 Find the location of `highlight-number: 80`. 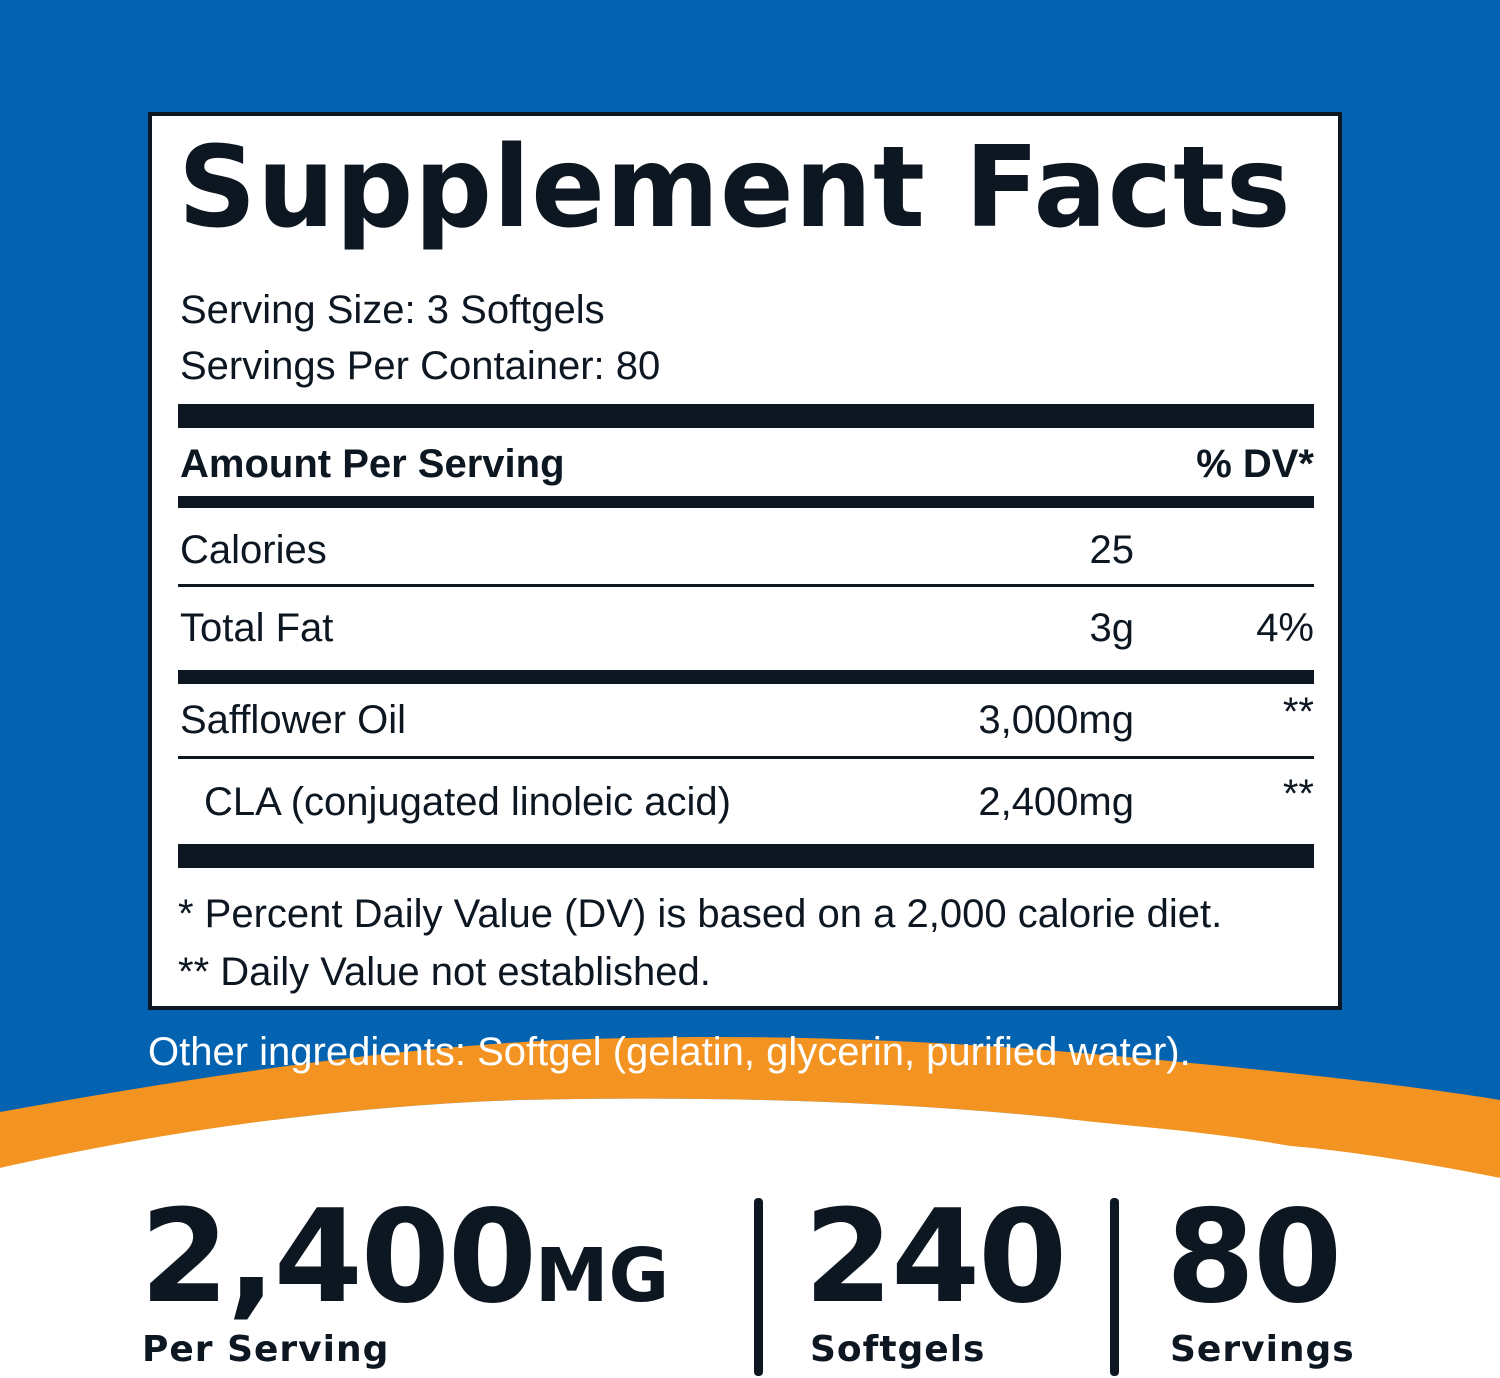

highlight-number: 80 is located at coordinates (1254, 1257).